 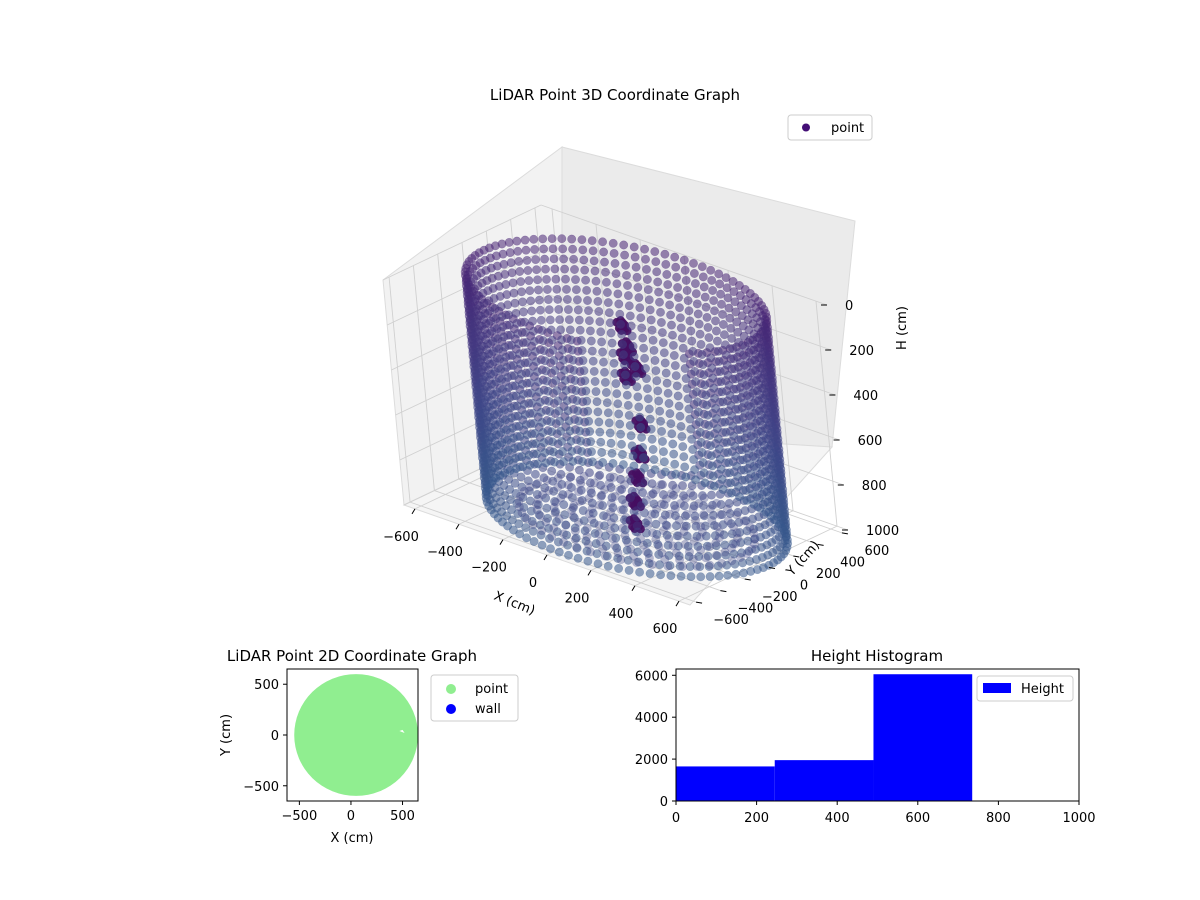 I want to click on y-tick-label-hist: 6000, so click(x=651, y=676).